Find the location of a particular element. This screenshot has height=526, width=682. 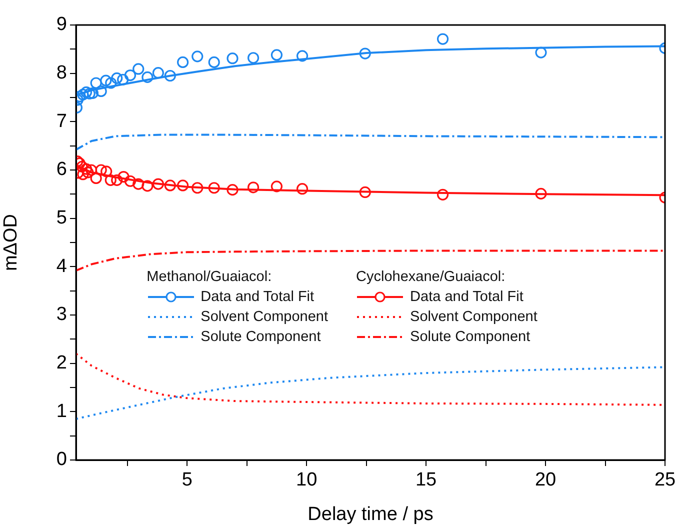

y-tick-label: 0 is located at coordinates (61, 459).